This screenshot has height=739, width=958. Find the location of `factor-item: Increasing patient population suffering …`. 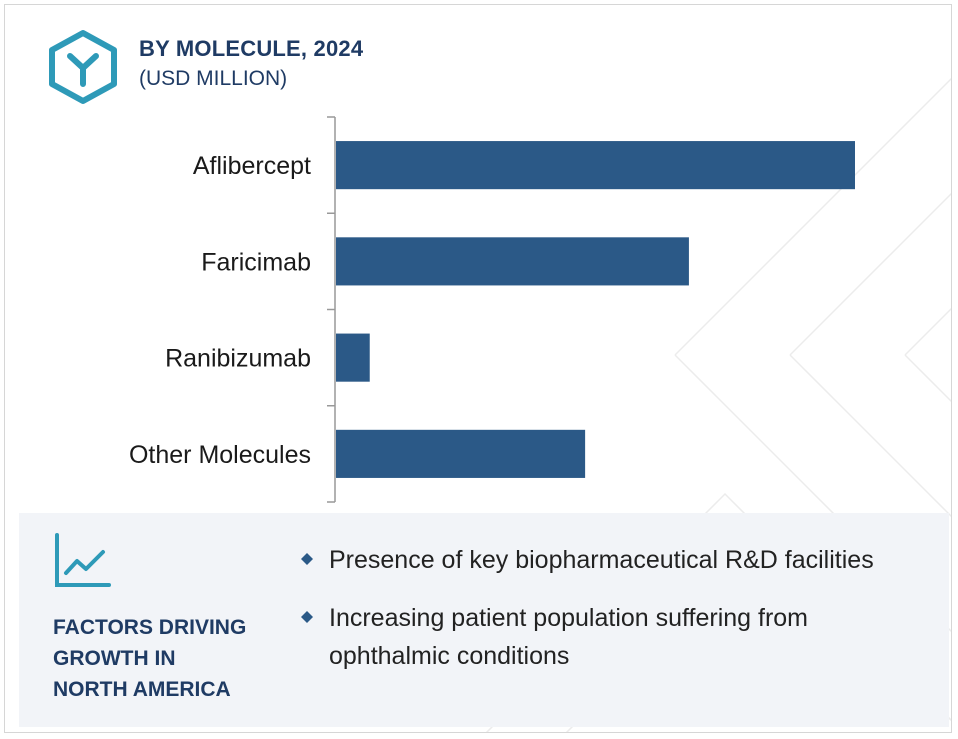

factor-item: Increasing patient population suffering … is located at coordinates (611, 637).